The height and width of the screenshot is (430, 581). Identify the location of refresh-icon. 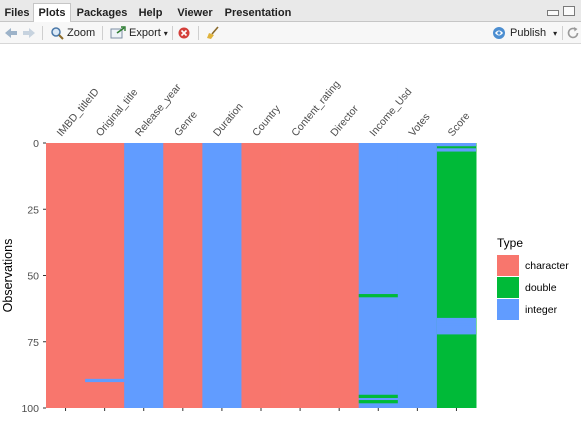
(573, 33).